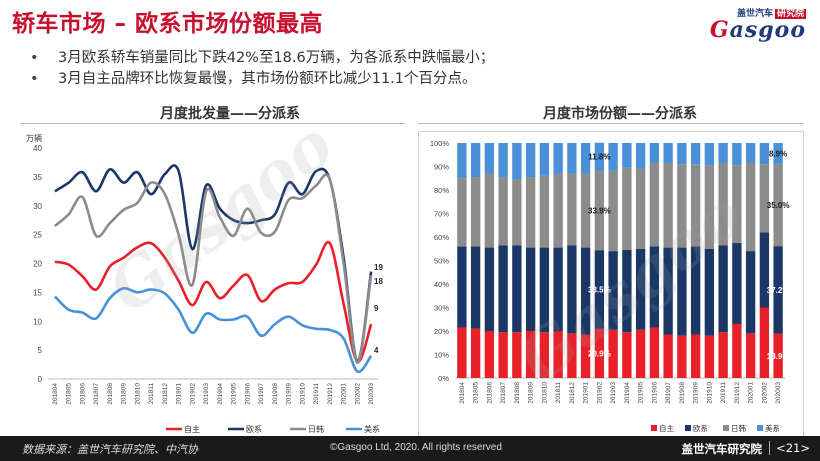 The width and height of the screenshot is (820, 461). What do you see at coordinates (764, 393) in the screenshot?
I see `x-tick-label: 202002` at bounding box center [764, 393].